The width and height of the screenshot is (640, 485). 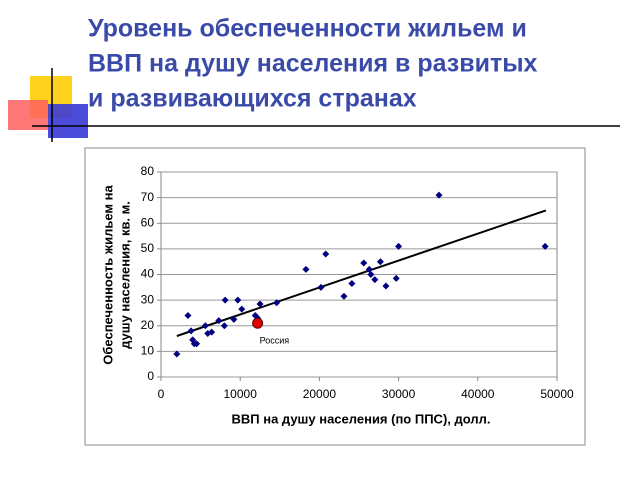 I want to click on x-tick-label: 20000, so click(x=320, y=394).